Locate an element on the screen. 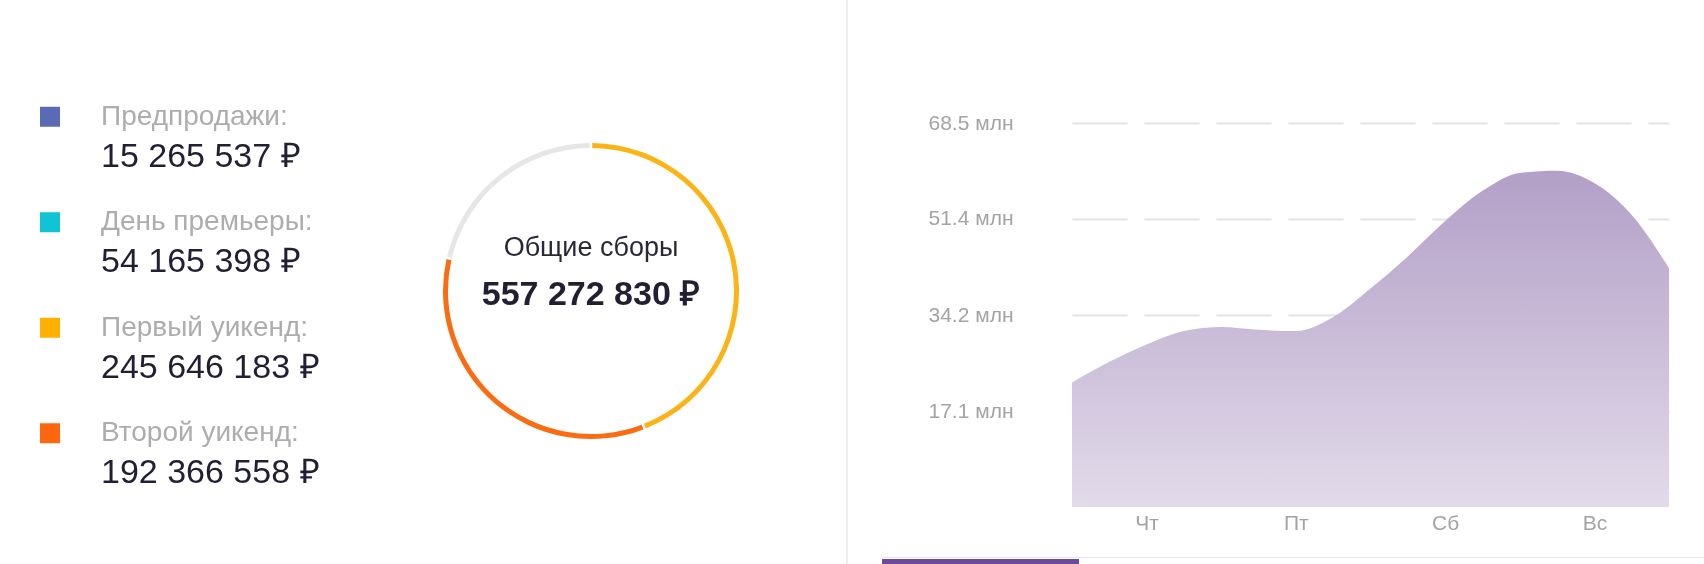 The height and width of the screenshot is (564, 1704). x-tick-label: Пт is located at coordinates (1297, 522).